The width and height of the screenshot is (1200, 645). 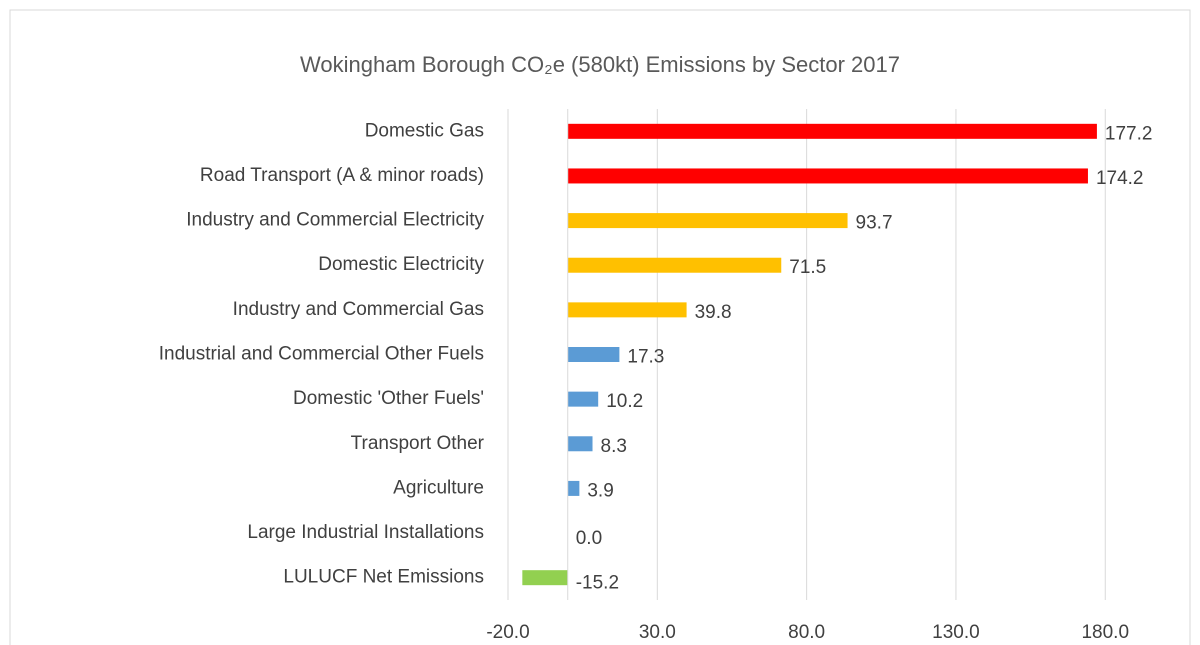 What do you see at coordinates (807, 267) in the screenshot?
I see `value-label: 71.5` at bounding box center [807, 267].